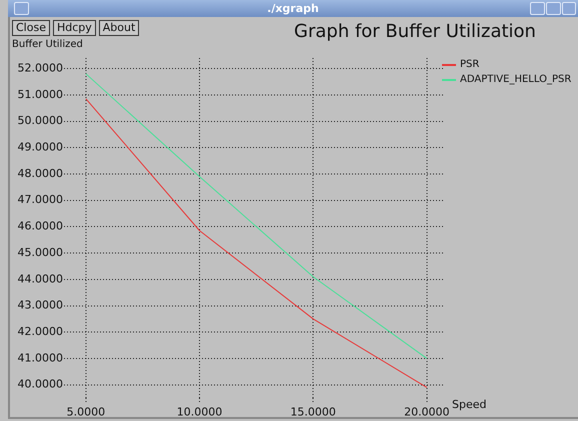  Describe the element at coordinates (40, 67) in the screenshot. I see `y-tick-label: 52.0000` at that location.